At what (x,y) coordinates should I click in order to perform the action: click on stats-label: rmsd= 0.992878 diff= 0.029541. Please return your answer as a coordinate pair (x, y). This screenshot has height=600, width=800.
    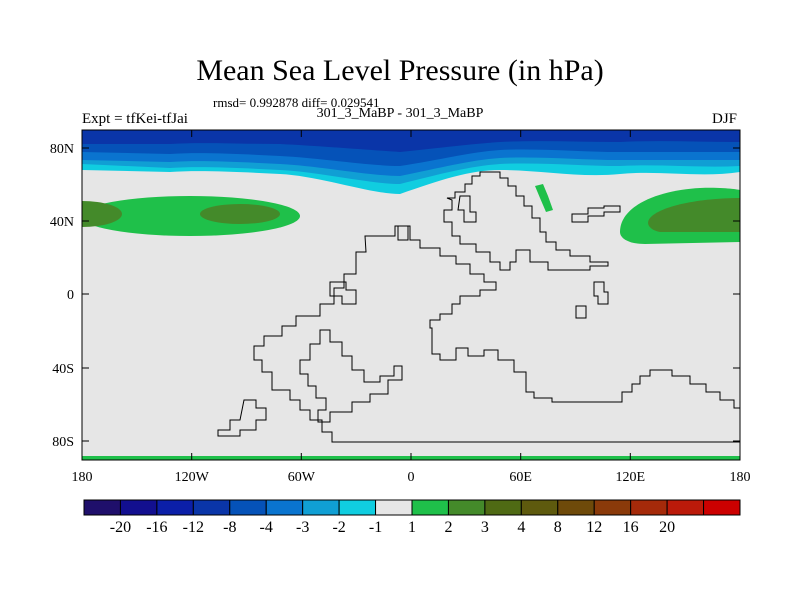
    Looking at the image, I should click on (296, 102).